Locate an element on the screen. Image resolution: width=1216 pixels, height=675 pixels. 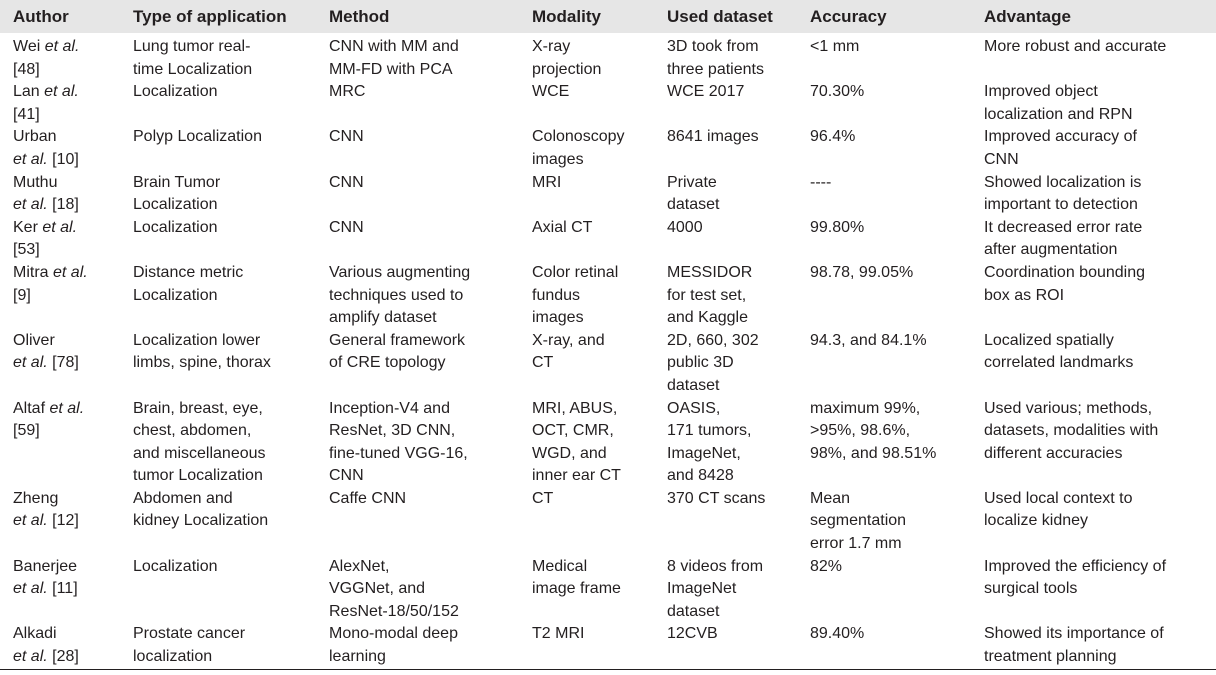
modality-line: Colonoscopy is located at coordinates (578, 137).